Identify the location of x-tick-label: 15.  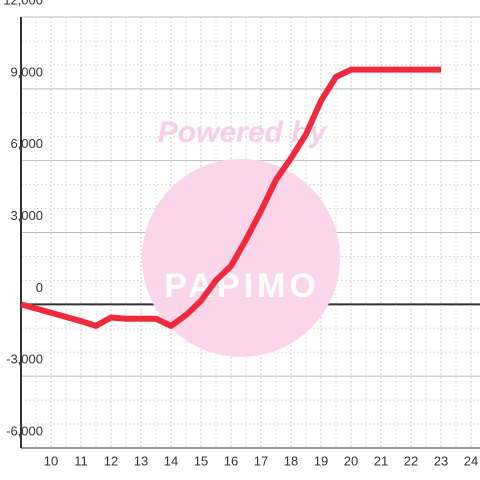
(201, 460).